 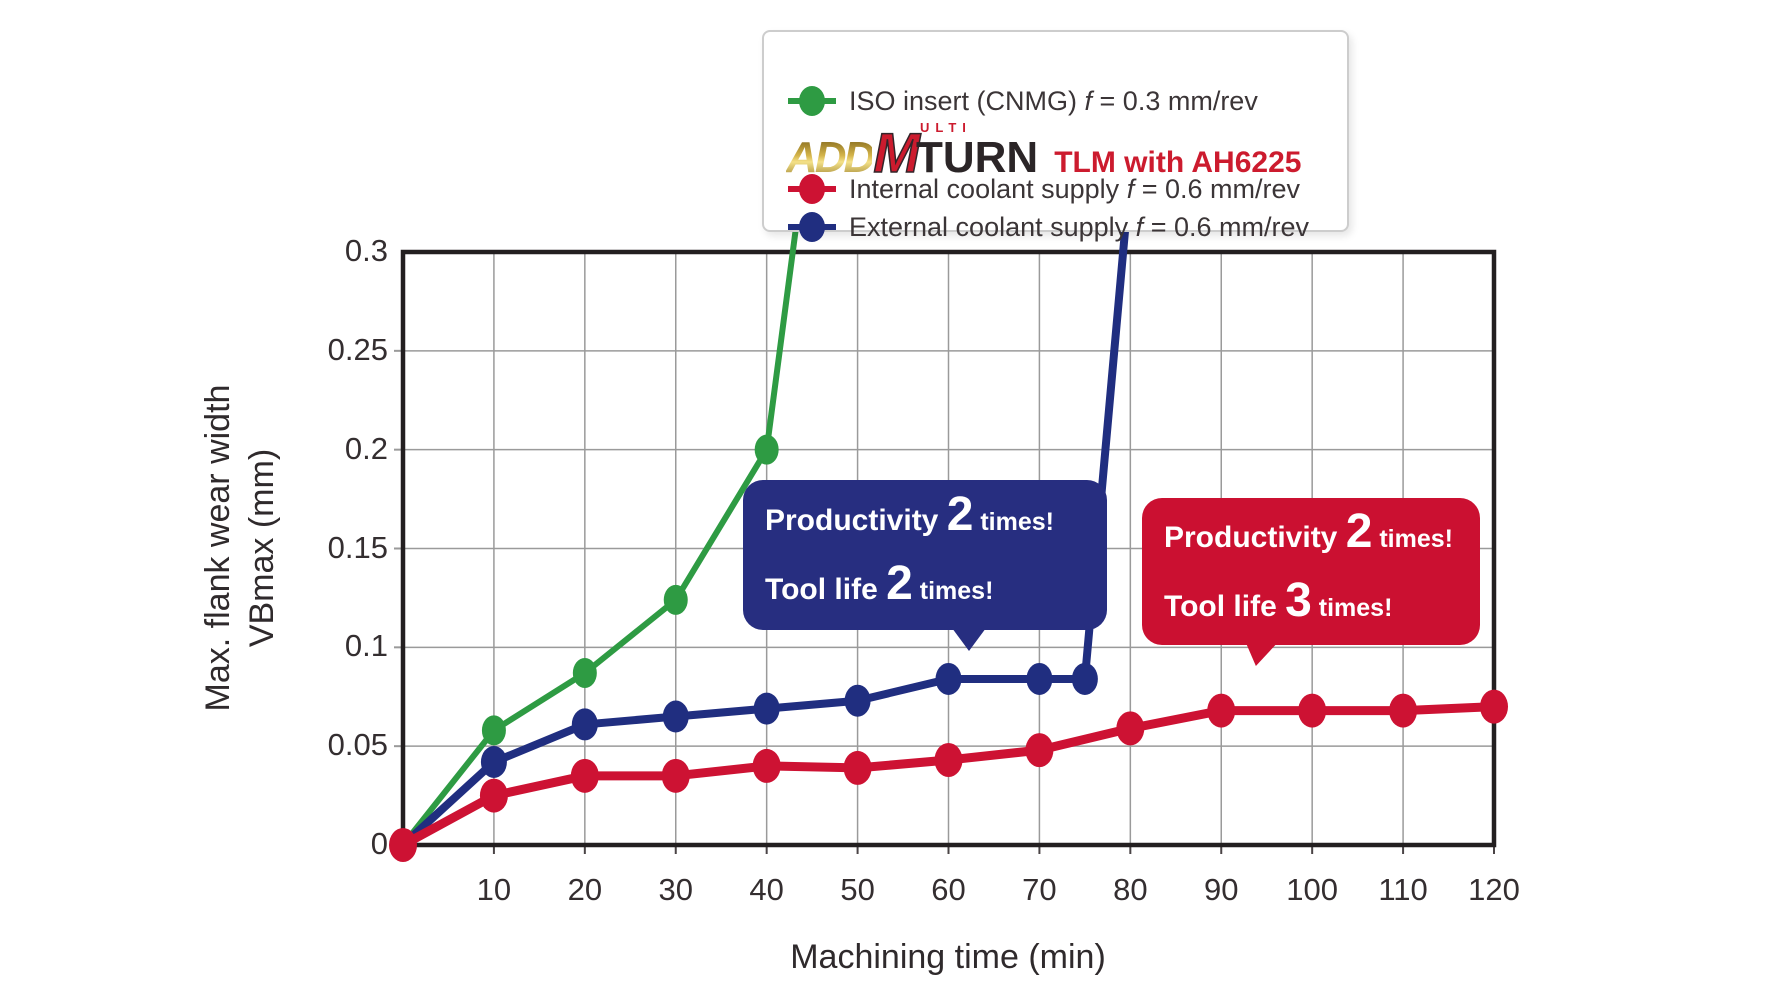 I want to click on legend-item-iso-insert: ISO insert (CNMG) f = 0.3 mm/rev, so click(x=1023, y=101).